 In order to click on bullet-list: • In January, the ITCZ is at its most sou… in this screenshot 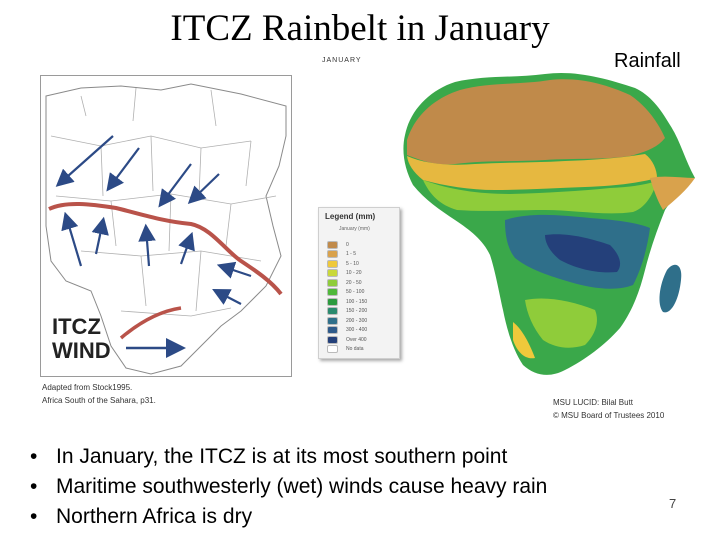, I will do `click(288, 487)`.